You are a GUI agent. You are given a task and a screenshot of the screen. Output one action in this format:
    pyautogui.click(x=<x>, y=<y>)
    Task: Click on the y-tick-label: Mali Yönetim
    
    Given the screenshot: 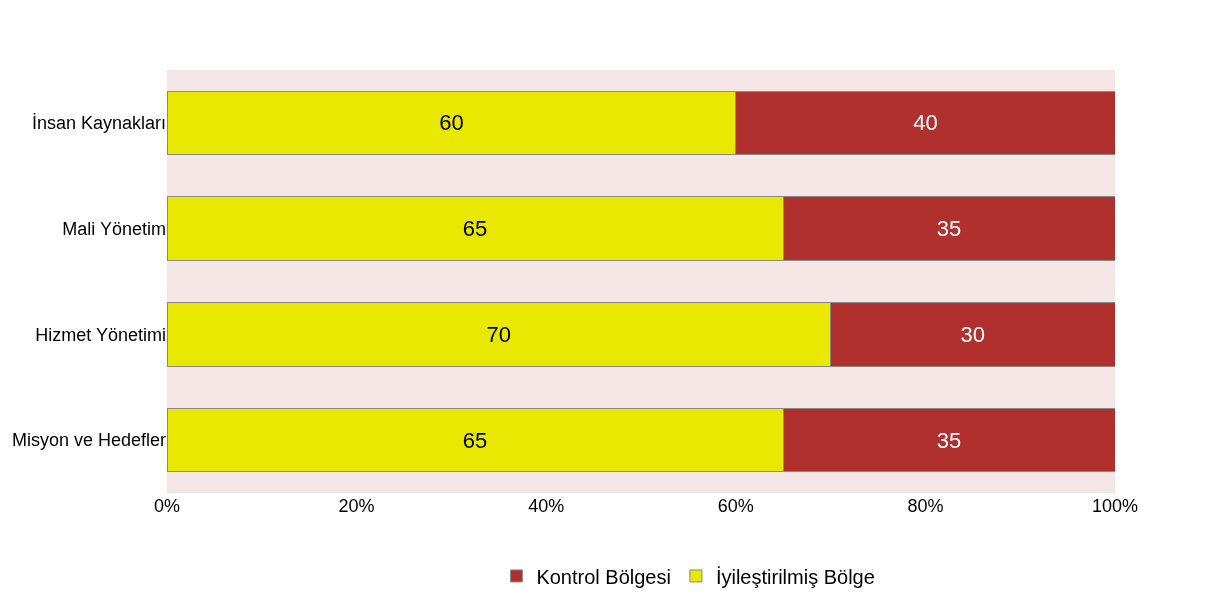 What is the action you would take?
    pyautogui.click(x=114, y=228)
    